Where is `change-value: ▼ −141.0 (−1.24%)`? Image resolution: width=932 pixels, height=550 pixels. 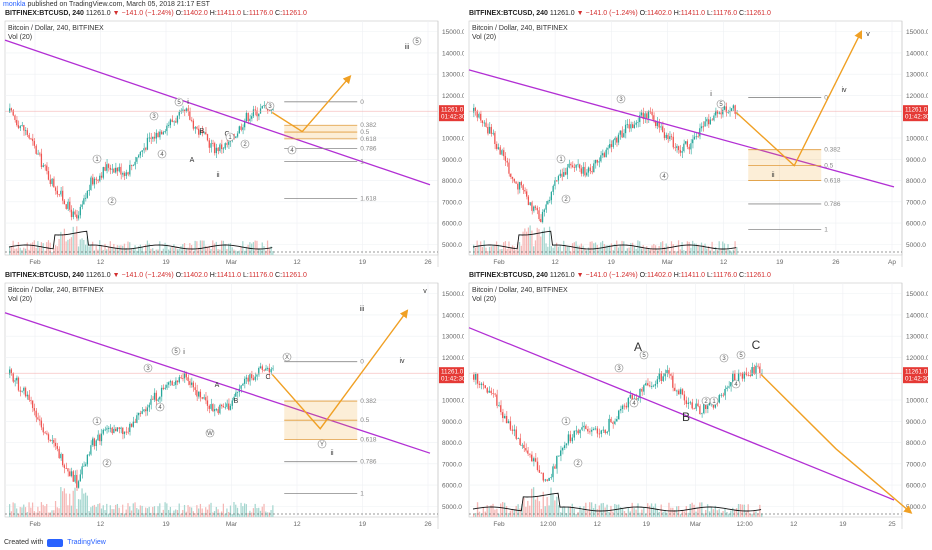
change-value: ▼ −141.0 (−1.24%) is located at coordinates (142, 13).